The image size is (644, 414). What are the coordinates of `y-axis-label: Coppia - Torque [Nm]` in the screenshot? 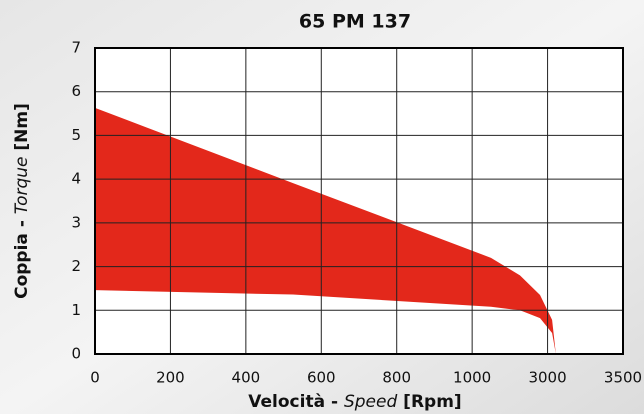 It's located at (22, 201).